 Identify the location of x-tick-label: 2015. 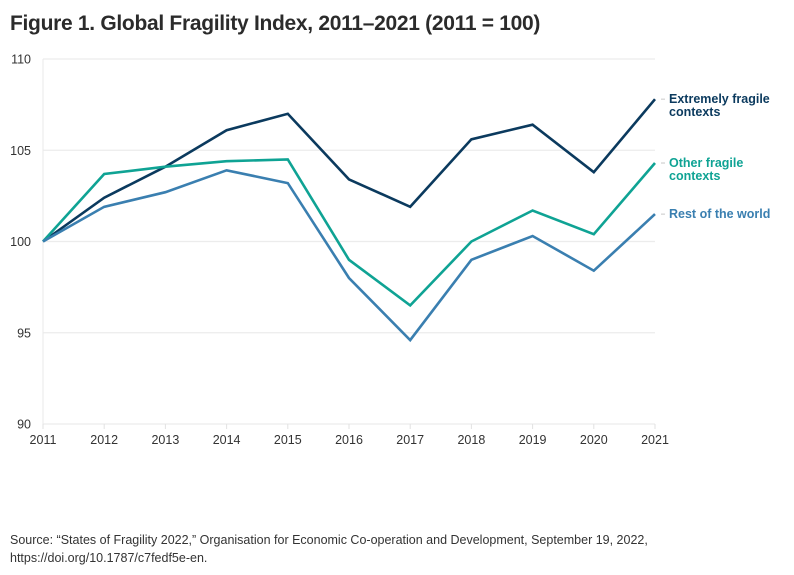
(288, 440).